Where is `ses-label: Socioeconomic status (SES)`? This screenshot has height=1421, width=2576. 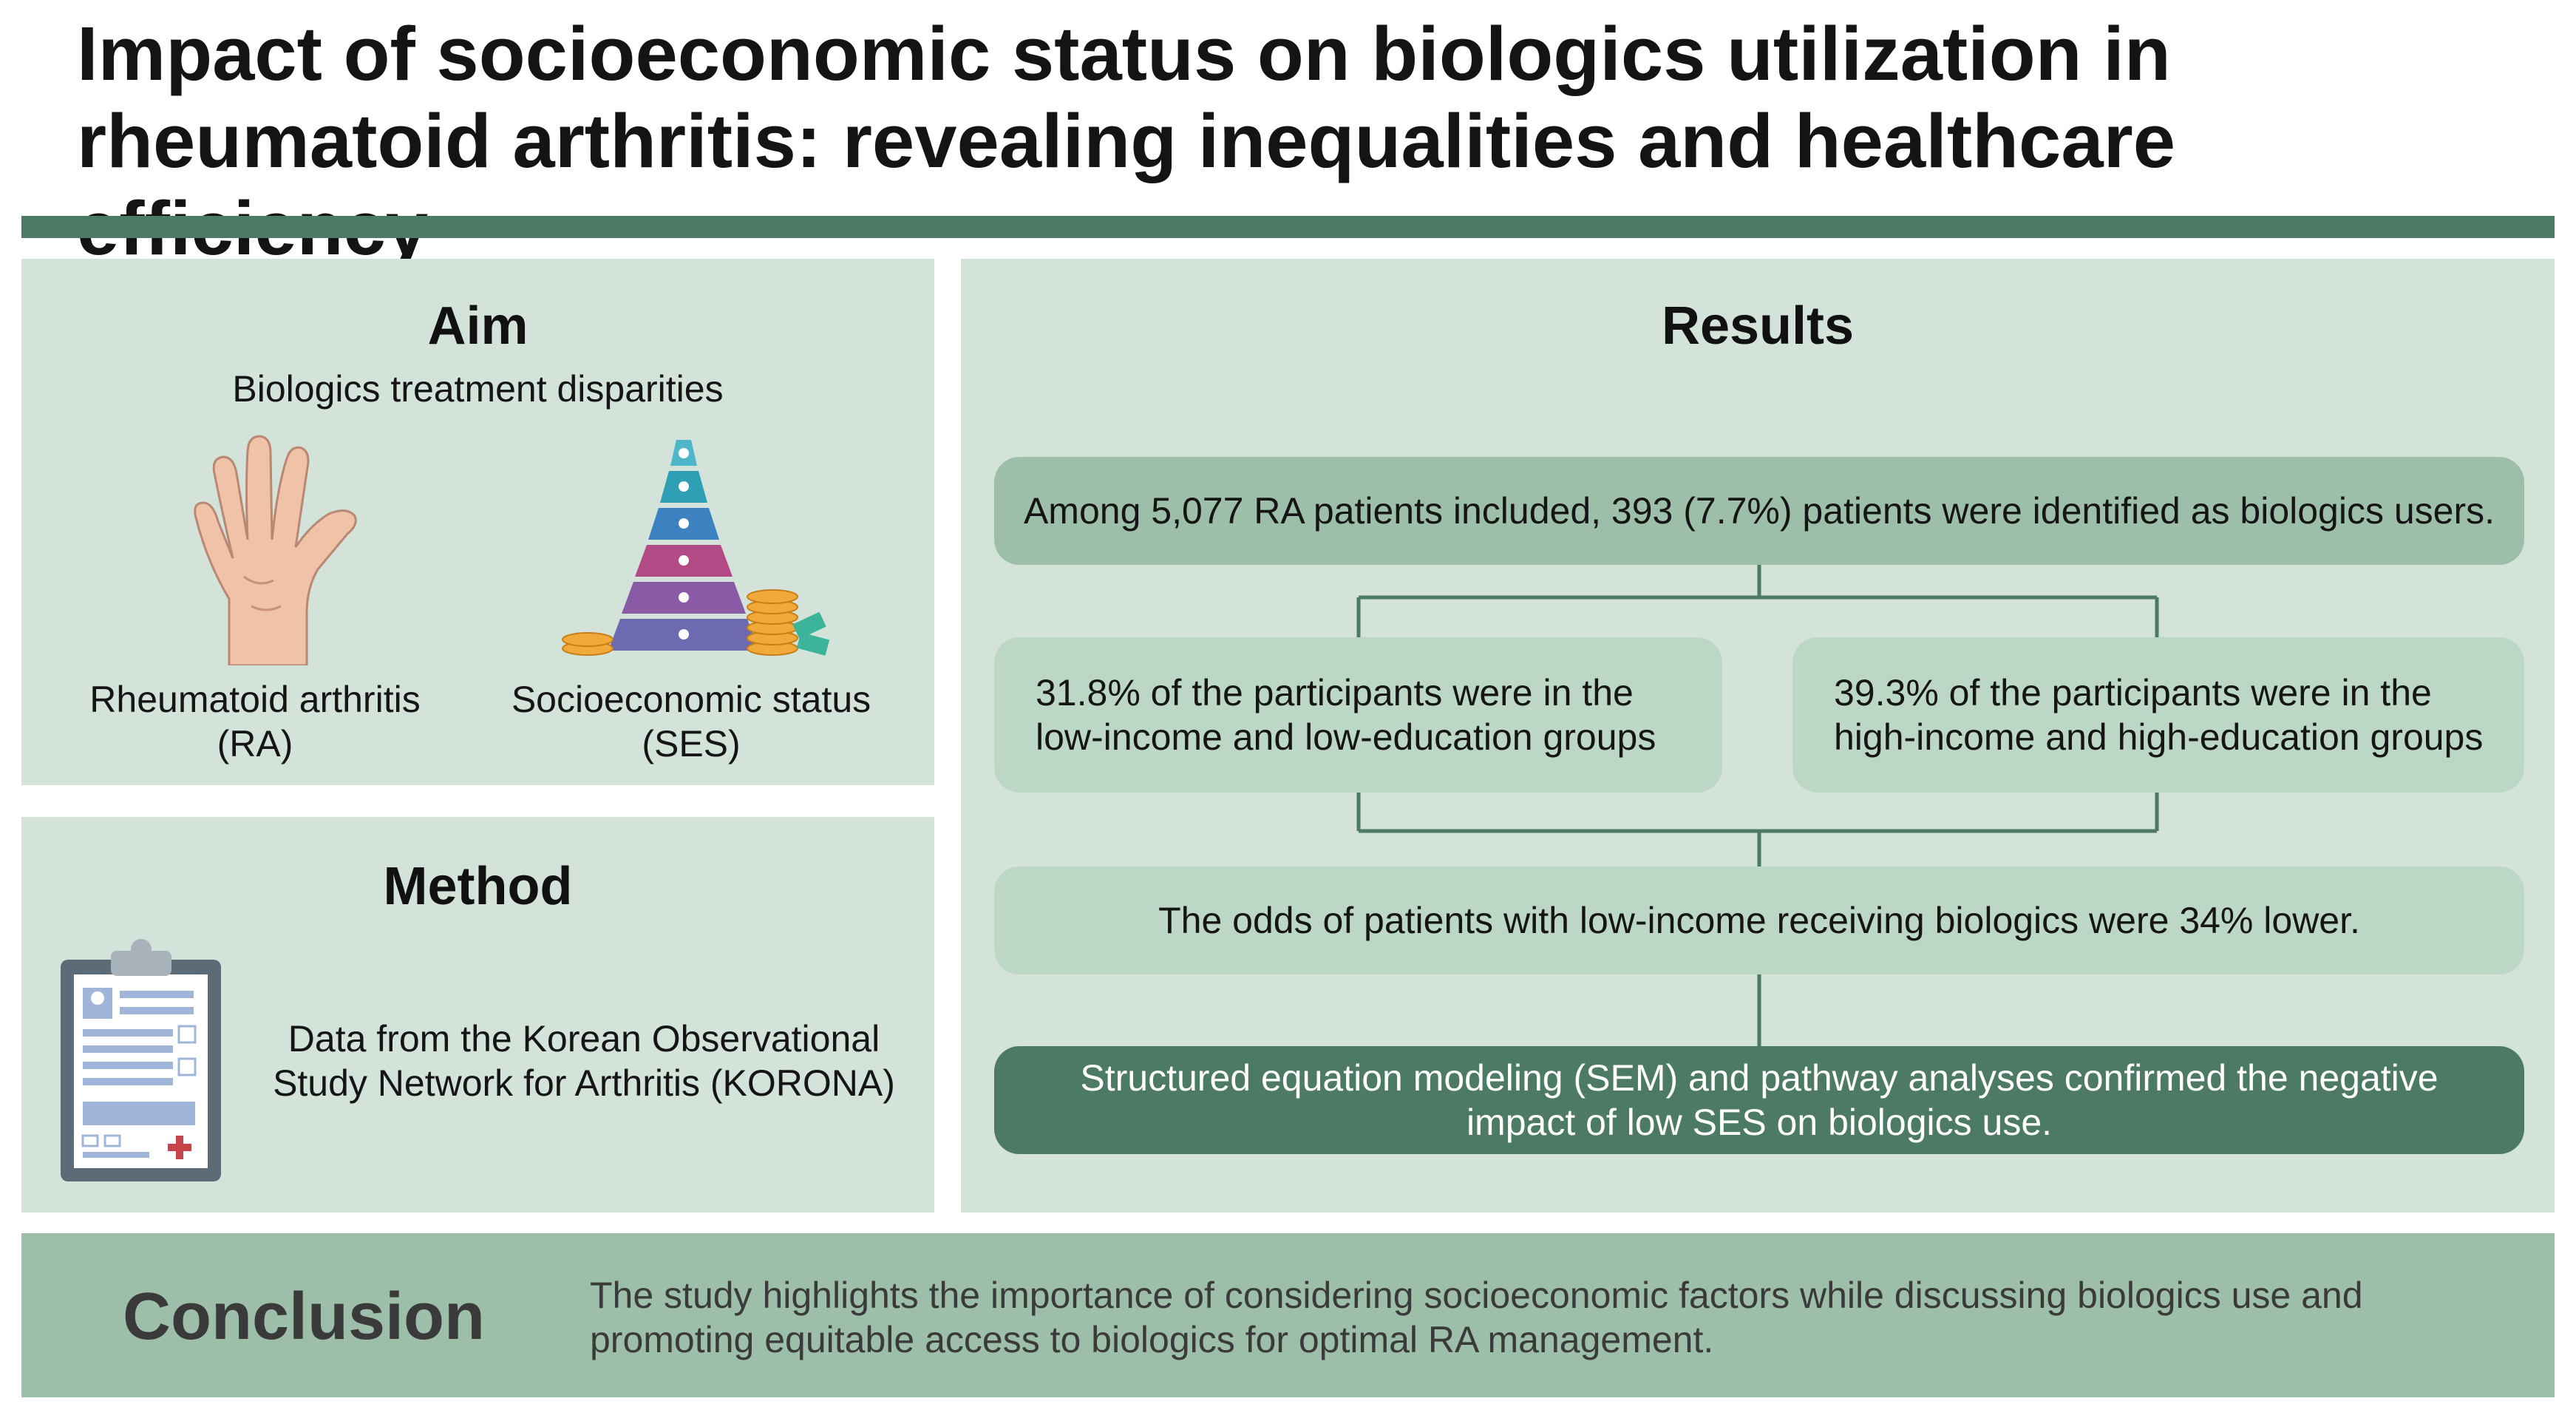 ses-label: Socioeconomic status (SES) is located at coordinates (691, 721).